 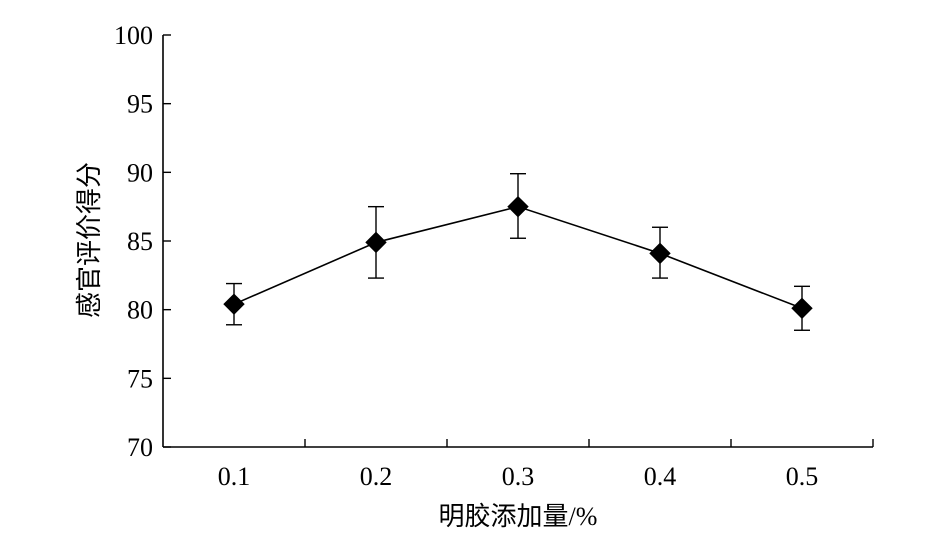 What do you see at coordinates (133, 35) in the screenshot?
I see `y-tick-label: 100` at bounding box center [133, 35].